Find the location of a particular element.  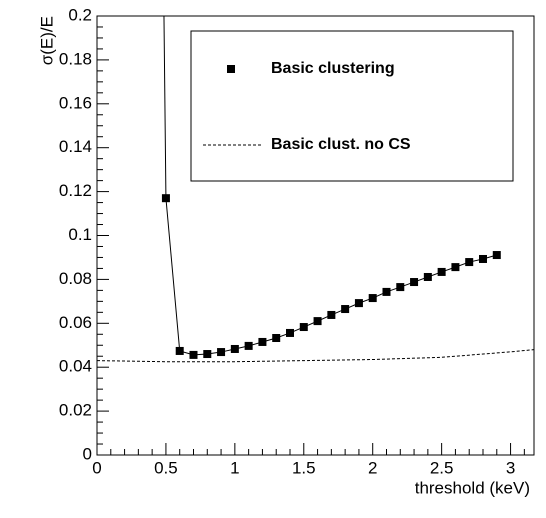

y-axis-label: σ(E)/E is located at coordinates (46, 40).